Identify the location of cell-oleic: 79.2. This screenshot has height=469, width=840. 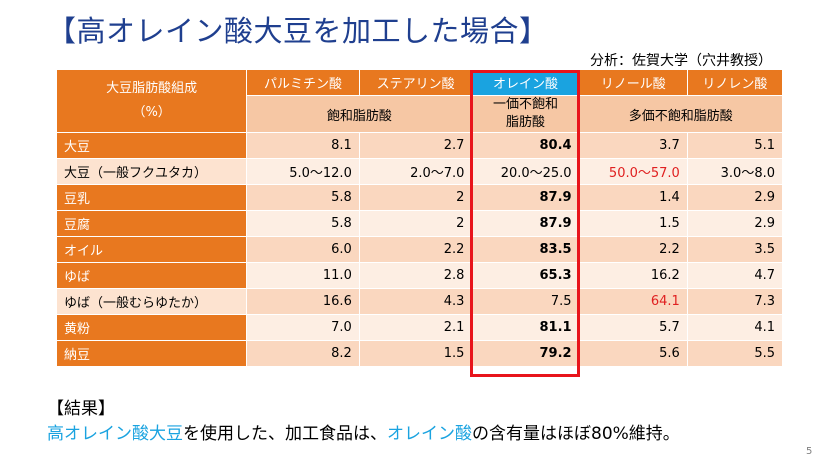
(525, 353).